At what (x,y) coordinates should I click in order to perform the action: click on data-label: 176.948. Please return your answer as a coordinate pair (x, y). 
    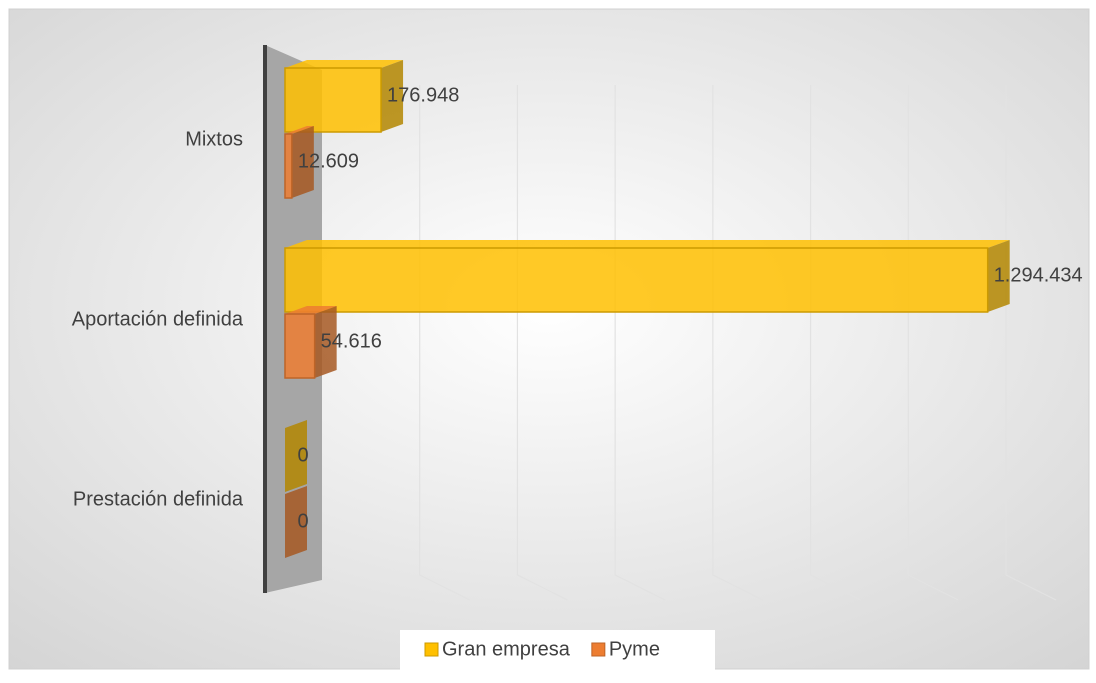
    Looking at the image, I should click on (423, 95).